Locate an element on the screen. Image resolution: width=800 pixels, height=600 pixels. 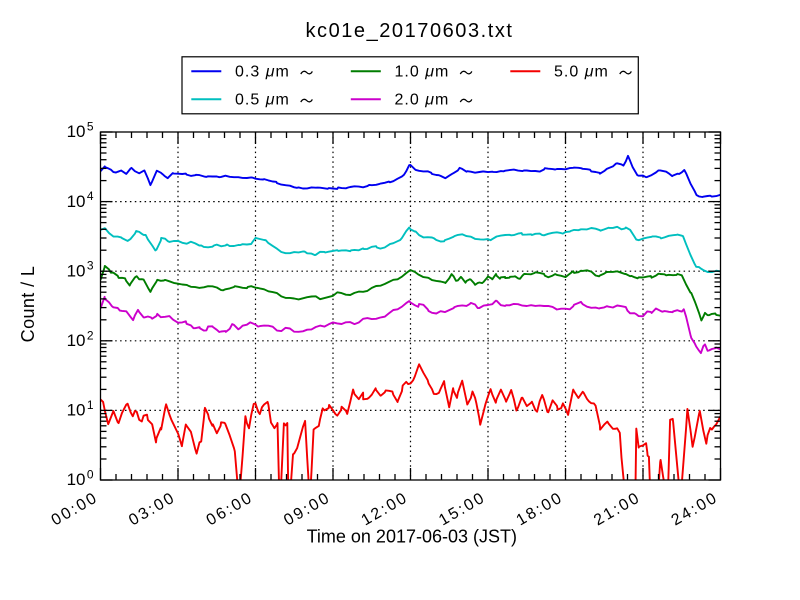
svg-text: Time on 2017-06-03 (JST) is located at coordinates (412, 537).